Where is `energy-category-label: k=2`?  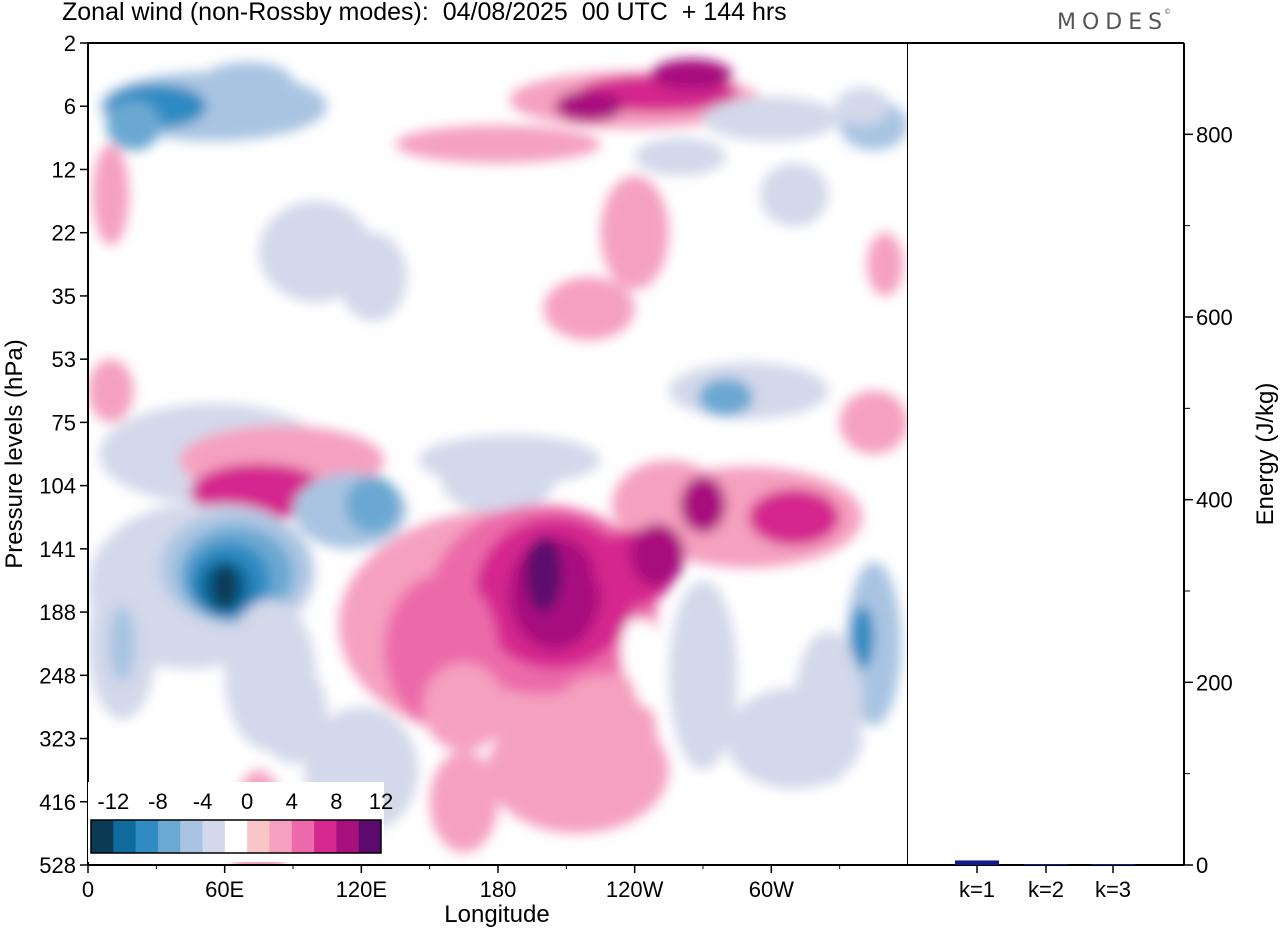 energy-category-label: k=2 is located at coordinates (1046, 889).